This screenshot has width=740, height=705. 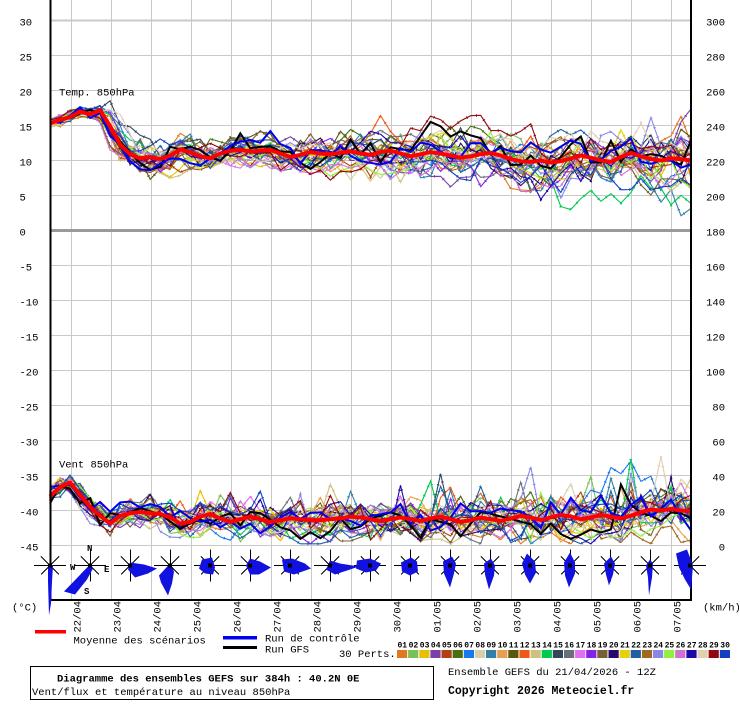 What do you see at coordinates (714, 646) in the screenshot?
I see `svg-text: 29` at bounding box center [714, 646].